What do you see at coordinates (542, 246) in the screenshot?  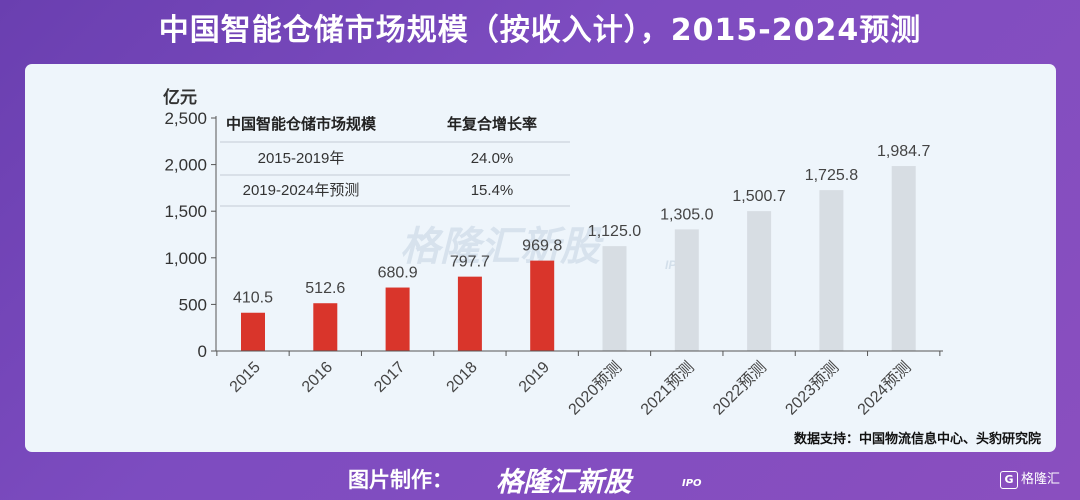 I see `data-label: 969.8` at bounding box center [542, 246].